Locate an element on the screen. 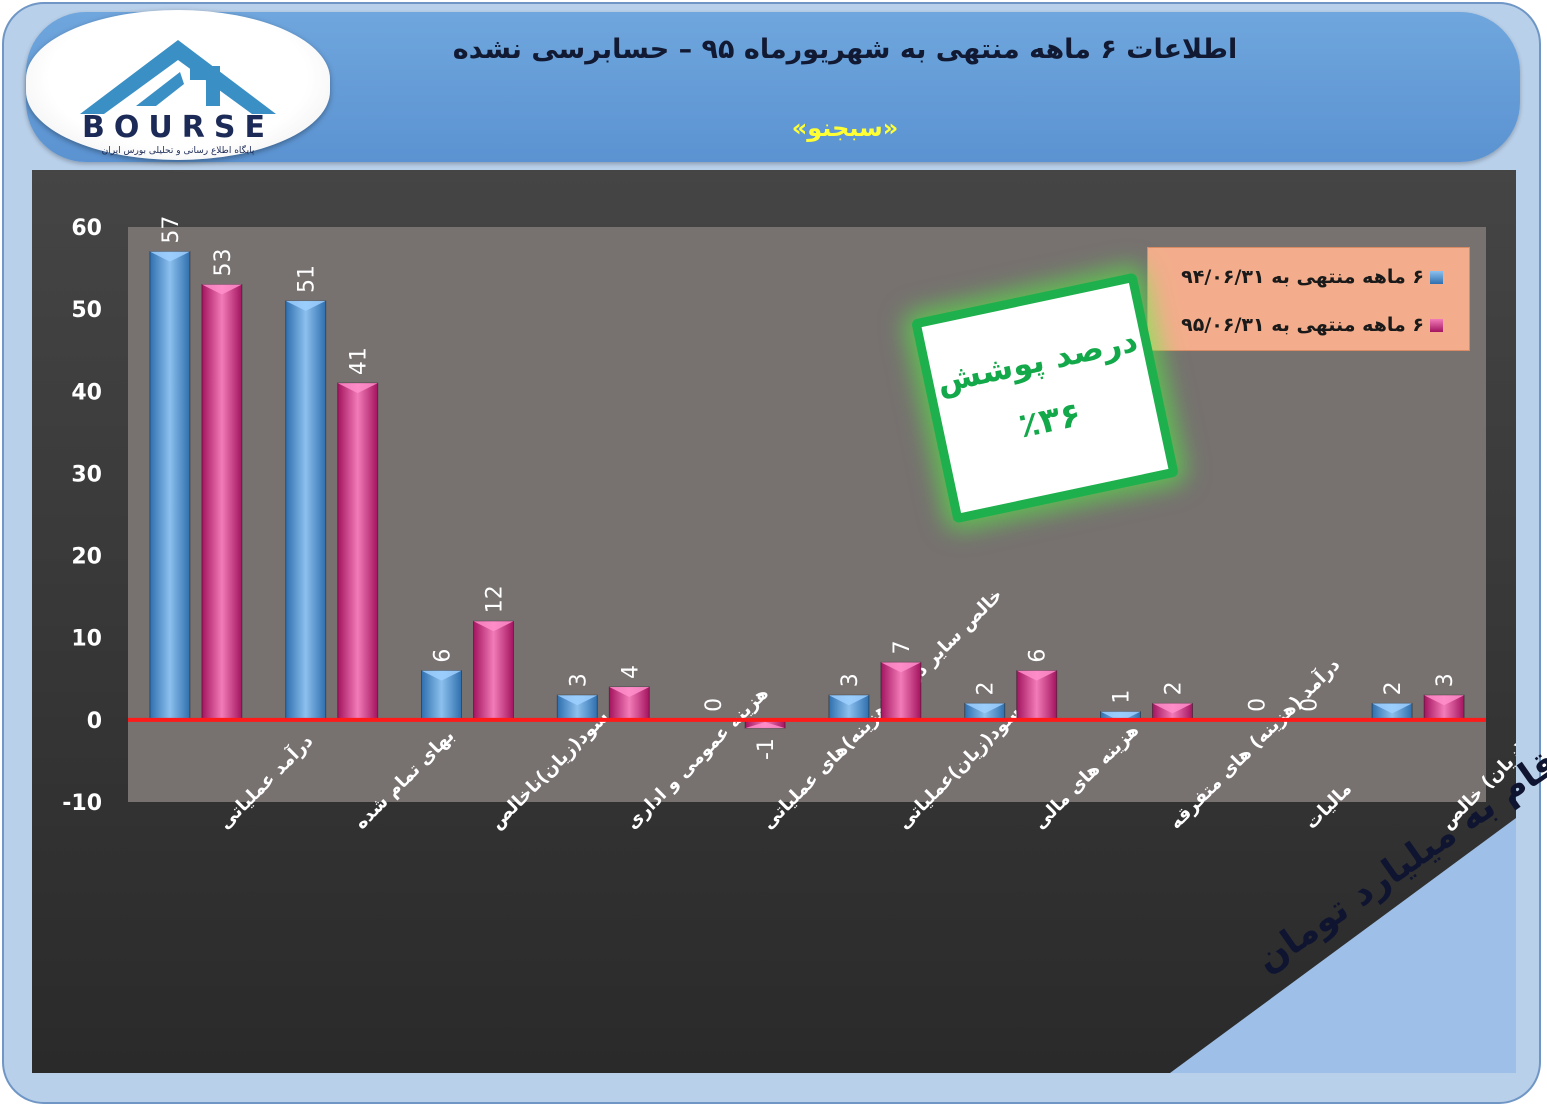 This screenshot has height=1110, width=1547. y-tick-label: 10 is located at coordinates (86, 639).